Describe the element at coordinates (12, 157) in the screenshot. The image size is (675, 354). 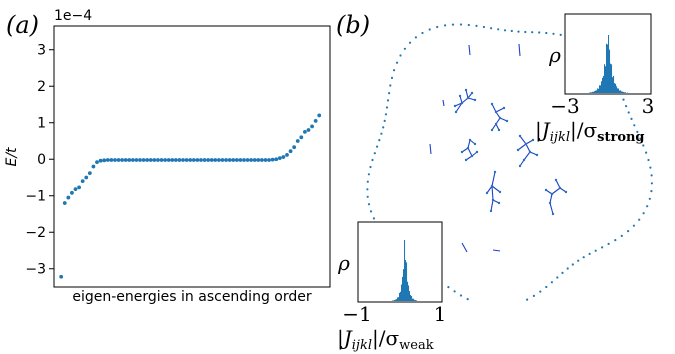
I see `y-axis-label: E/t` at that location.